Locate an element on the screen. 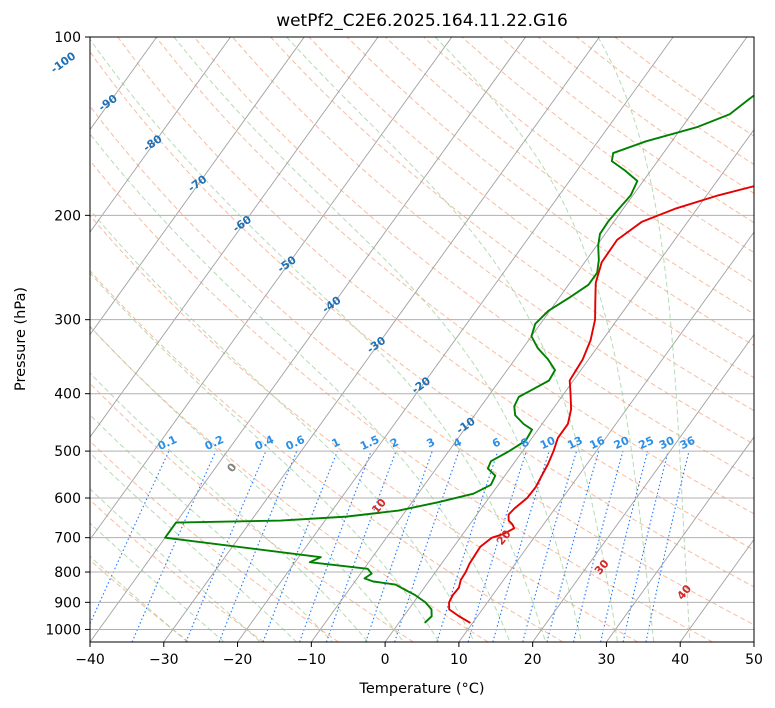 The height and width of the screenshot is (708, 775). x-tick-label: 0 is located at coordinates (385, 660).